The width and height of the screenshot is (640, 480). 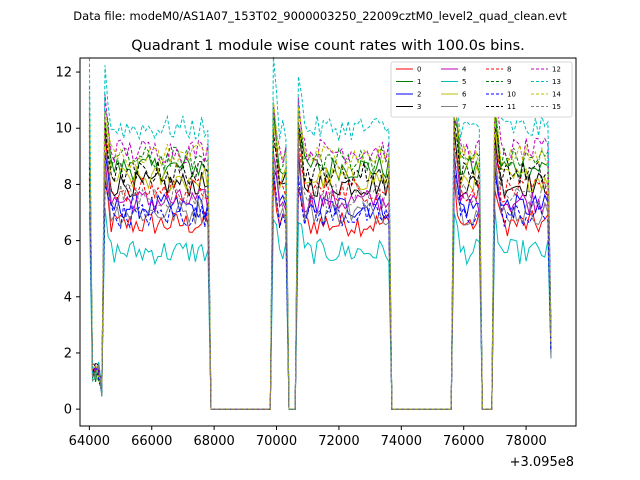 I want to click on legend-box, so click(x=481, y=89).